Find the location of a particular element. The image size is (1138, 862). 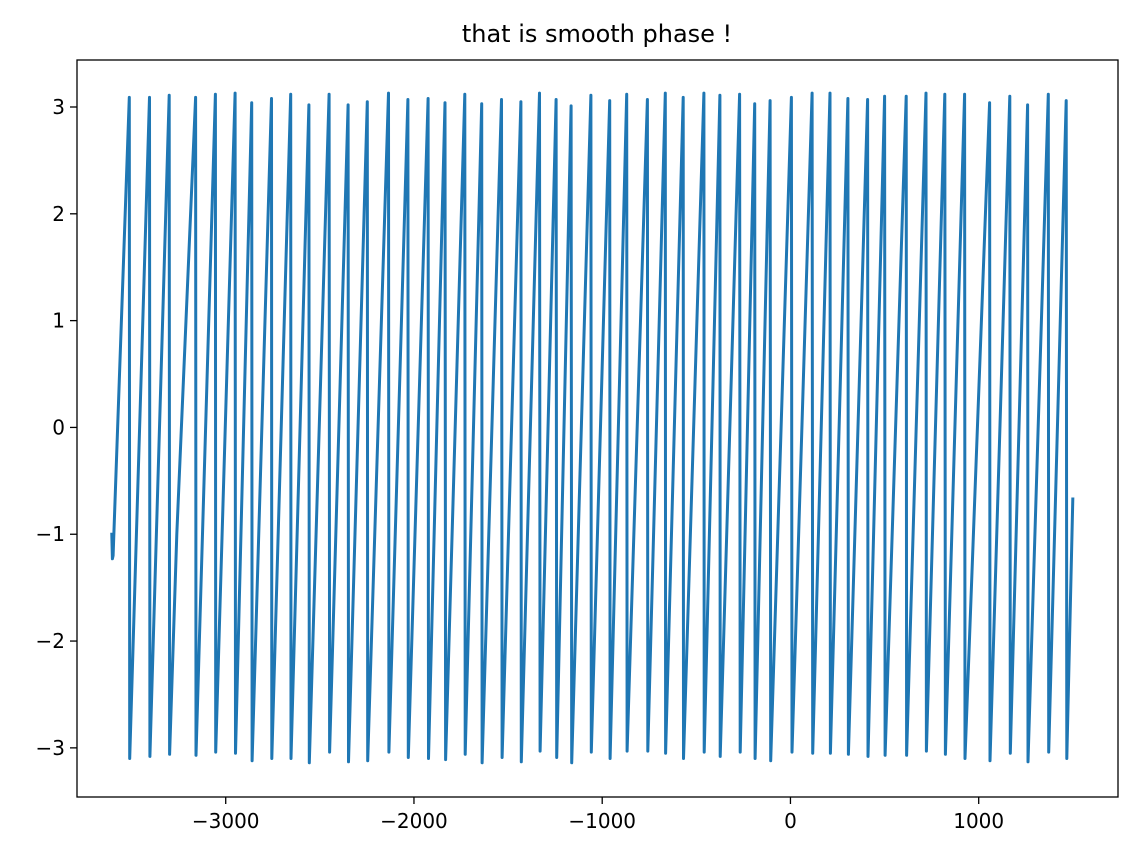

y-tick-label: −3 is located at coordinates (50, 748).